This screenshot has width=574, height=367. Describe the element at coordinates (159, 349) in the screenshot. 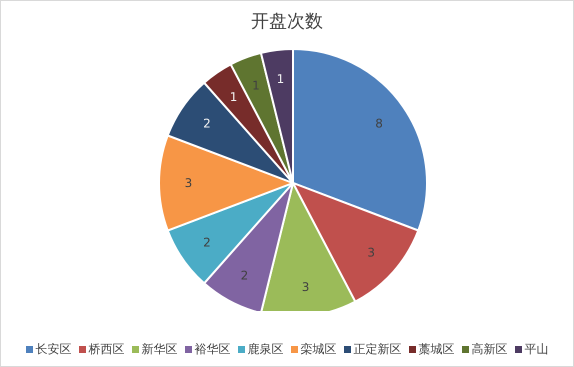

I see `legend-label: 新华区` at that location.